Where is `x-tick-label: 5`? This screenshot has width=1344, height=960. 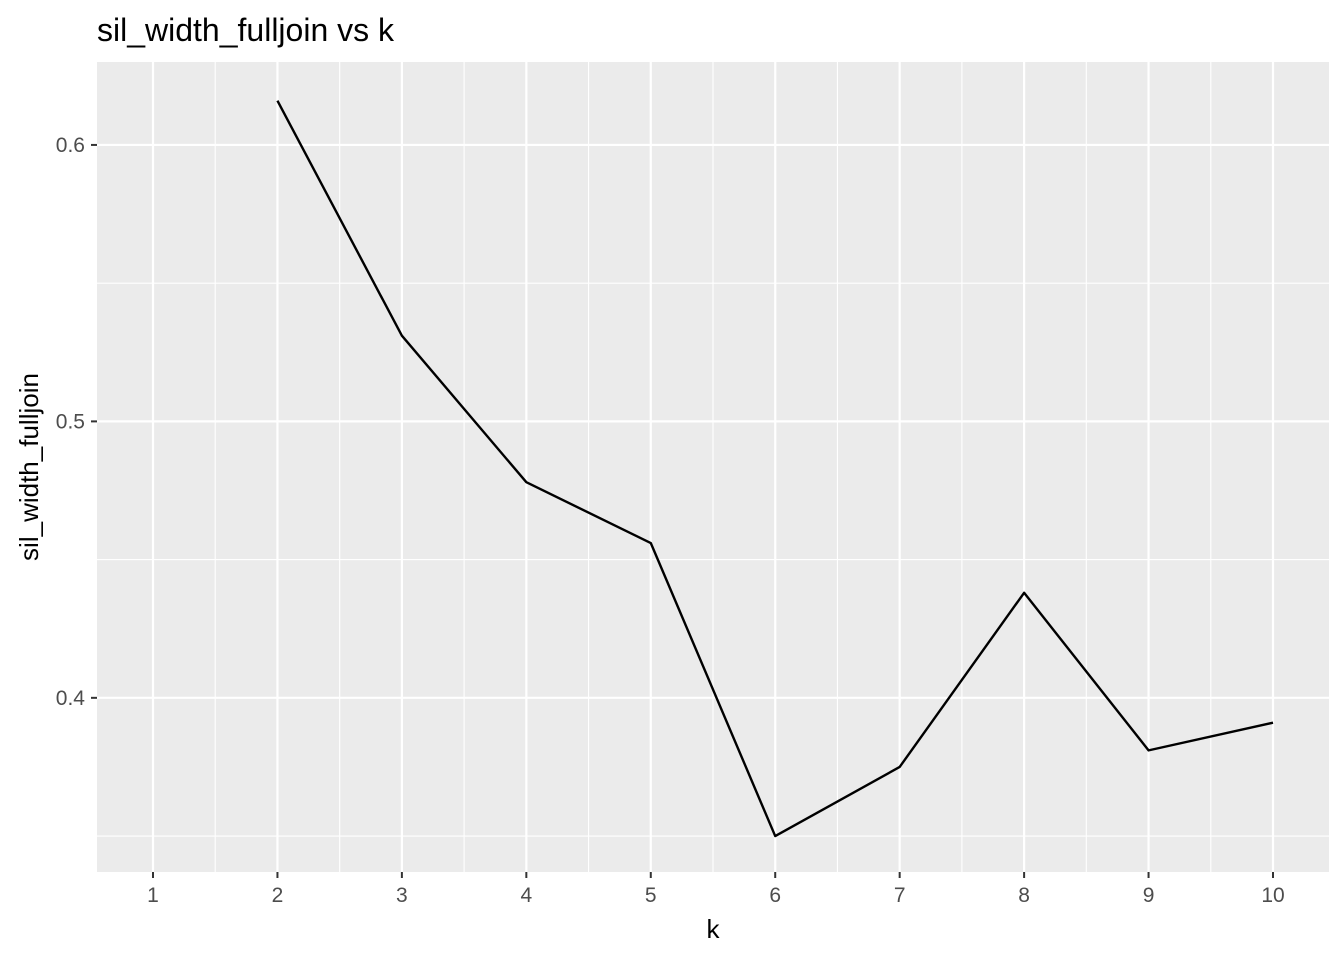 x-tick-label: 5 is located at coordinates (651, 895).